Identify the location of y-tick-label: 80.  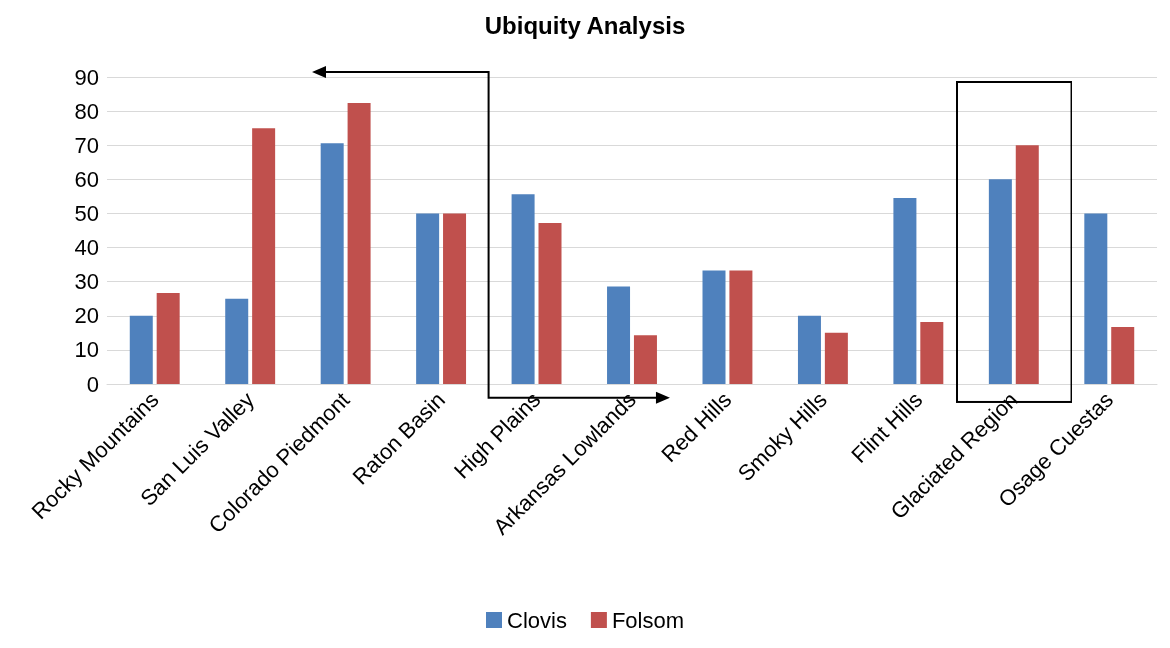
(86, 111).